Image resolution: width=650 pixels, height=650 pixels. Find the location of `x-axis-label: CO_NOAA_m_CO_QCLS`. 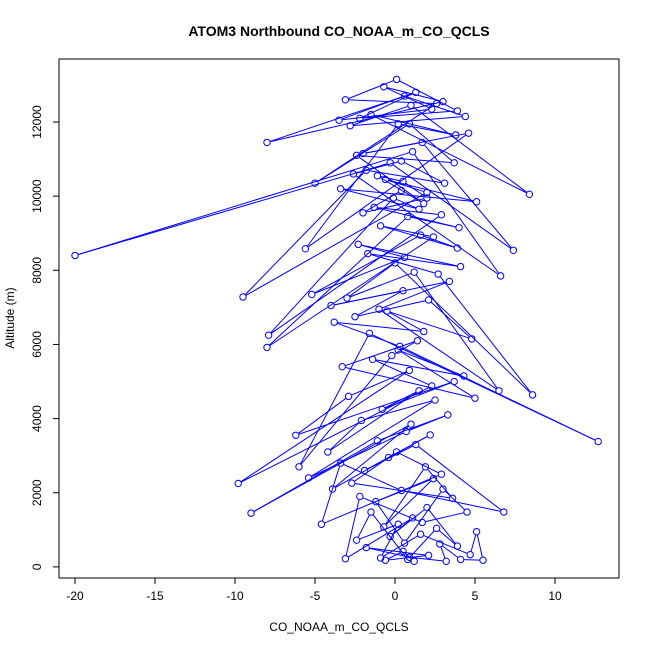

x-axis-label: CO_NOAA_m_CO_QCLS is located at coordinates (338, 627).